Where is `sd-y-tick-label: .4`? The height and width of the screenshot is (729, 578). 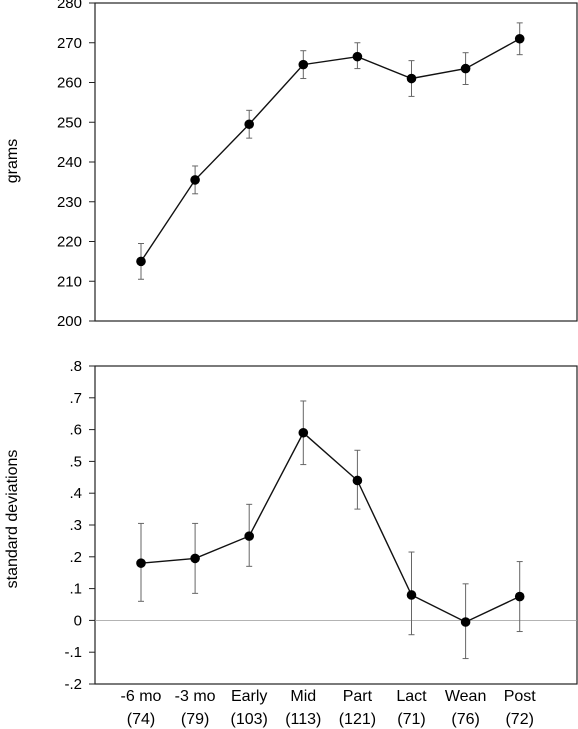
sd-y-tick-label: .4 is located at coordinates (75, 493).